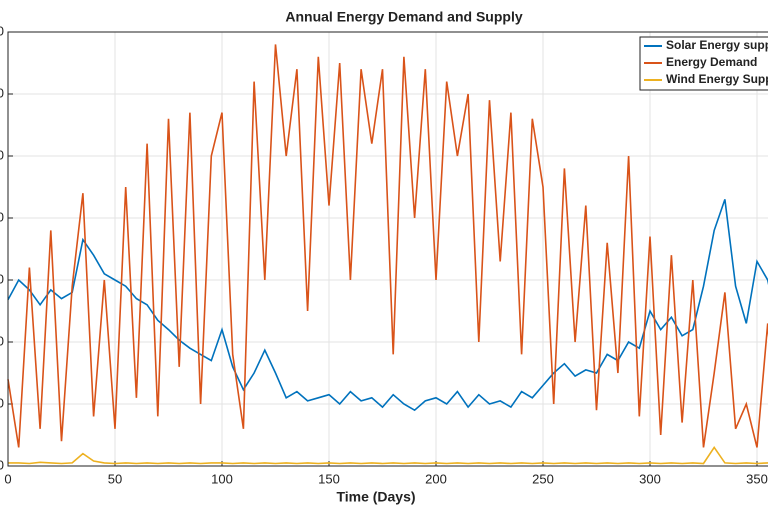 Image resolution: width=768 pixels, height=513 pixels. What do you see at coordinates (2, 216) in the screenshot?
I see `y-tick-label: 400` at bounding box center [2, 216].